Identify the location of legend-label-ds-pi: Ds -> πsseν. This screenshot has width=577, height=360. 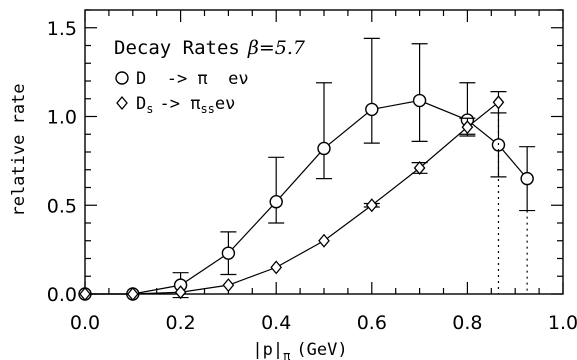
(185, 105).